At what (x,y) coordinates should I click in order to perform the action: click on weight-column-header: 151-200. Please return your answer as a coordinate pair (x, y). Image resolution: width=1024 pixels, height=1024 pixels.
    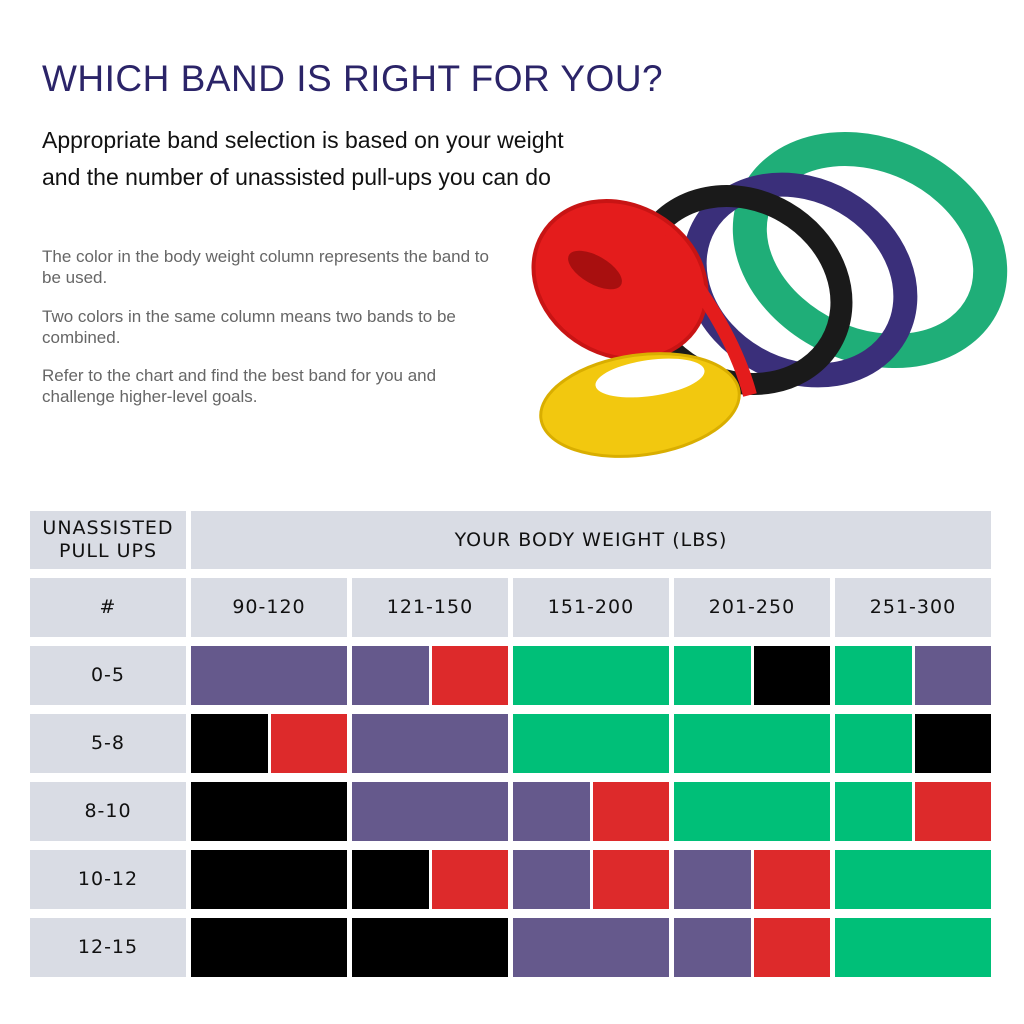
    Looking at the image, I should click on (591, 607).